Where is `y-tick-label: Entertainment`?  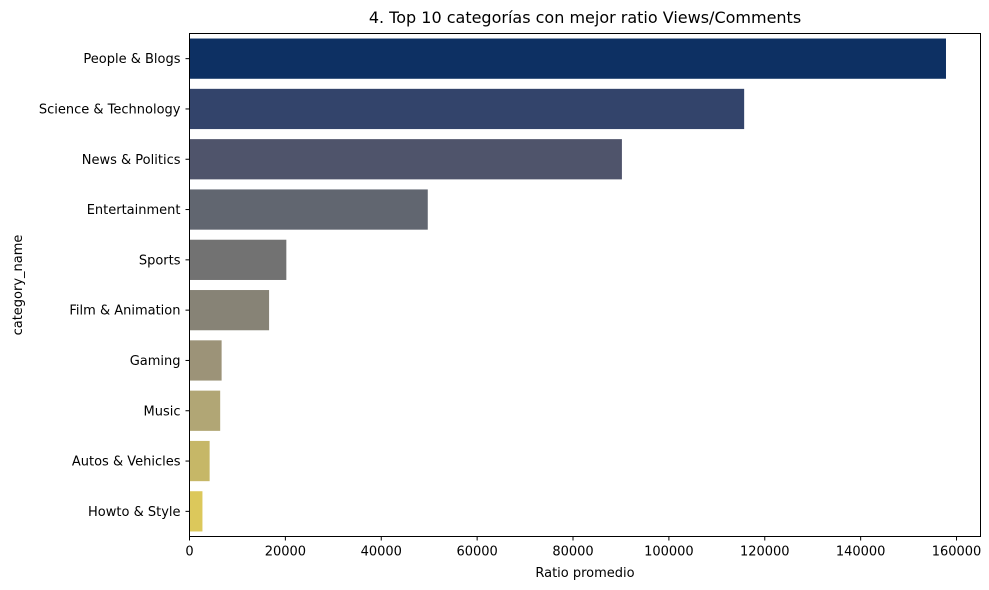
y-tick-label: Entertainment is located at coordinates (134, 210).